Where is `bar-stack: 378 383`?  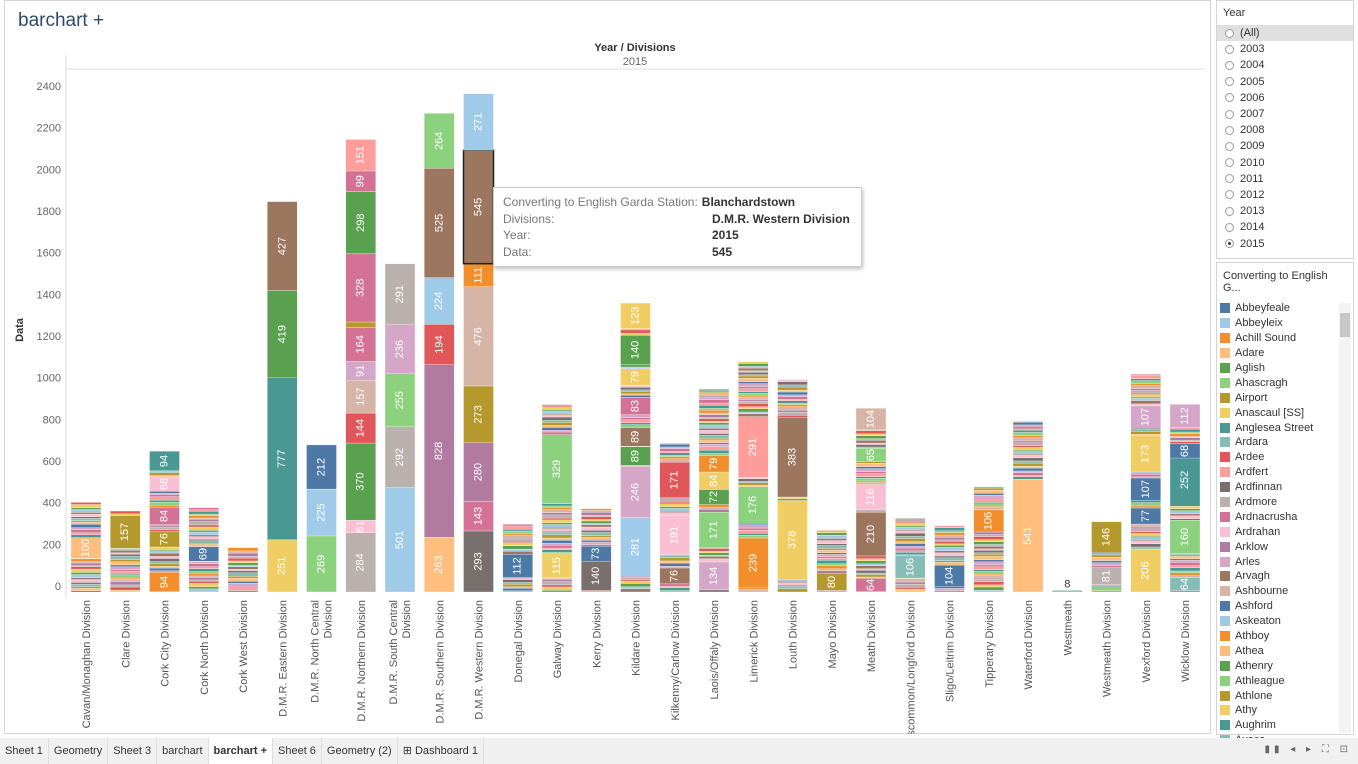
bar-stack: 378 383 is located at coordinates (792, 486).